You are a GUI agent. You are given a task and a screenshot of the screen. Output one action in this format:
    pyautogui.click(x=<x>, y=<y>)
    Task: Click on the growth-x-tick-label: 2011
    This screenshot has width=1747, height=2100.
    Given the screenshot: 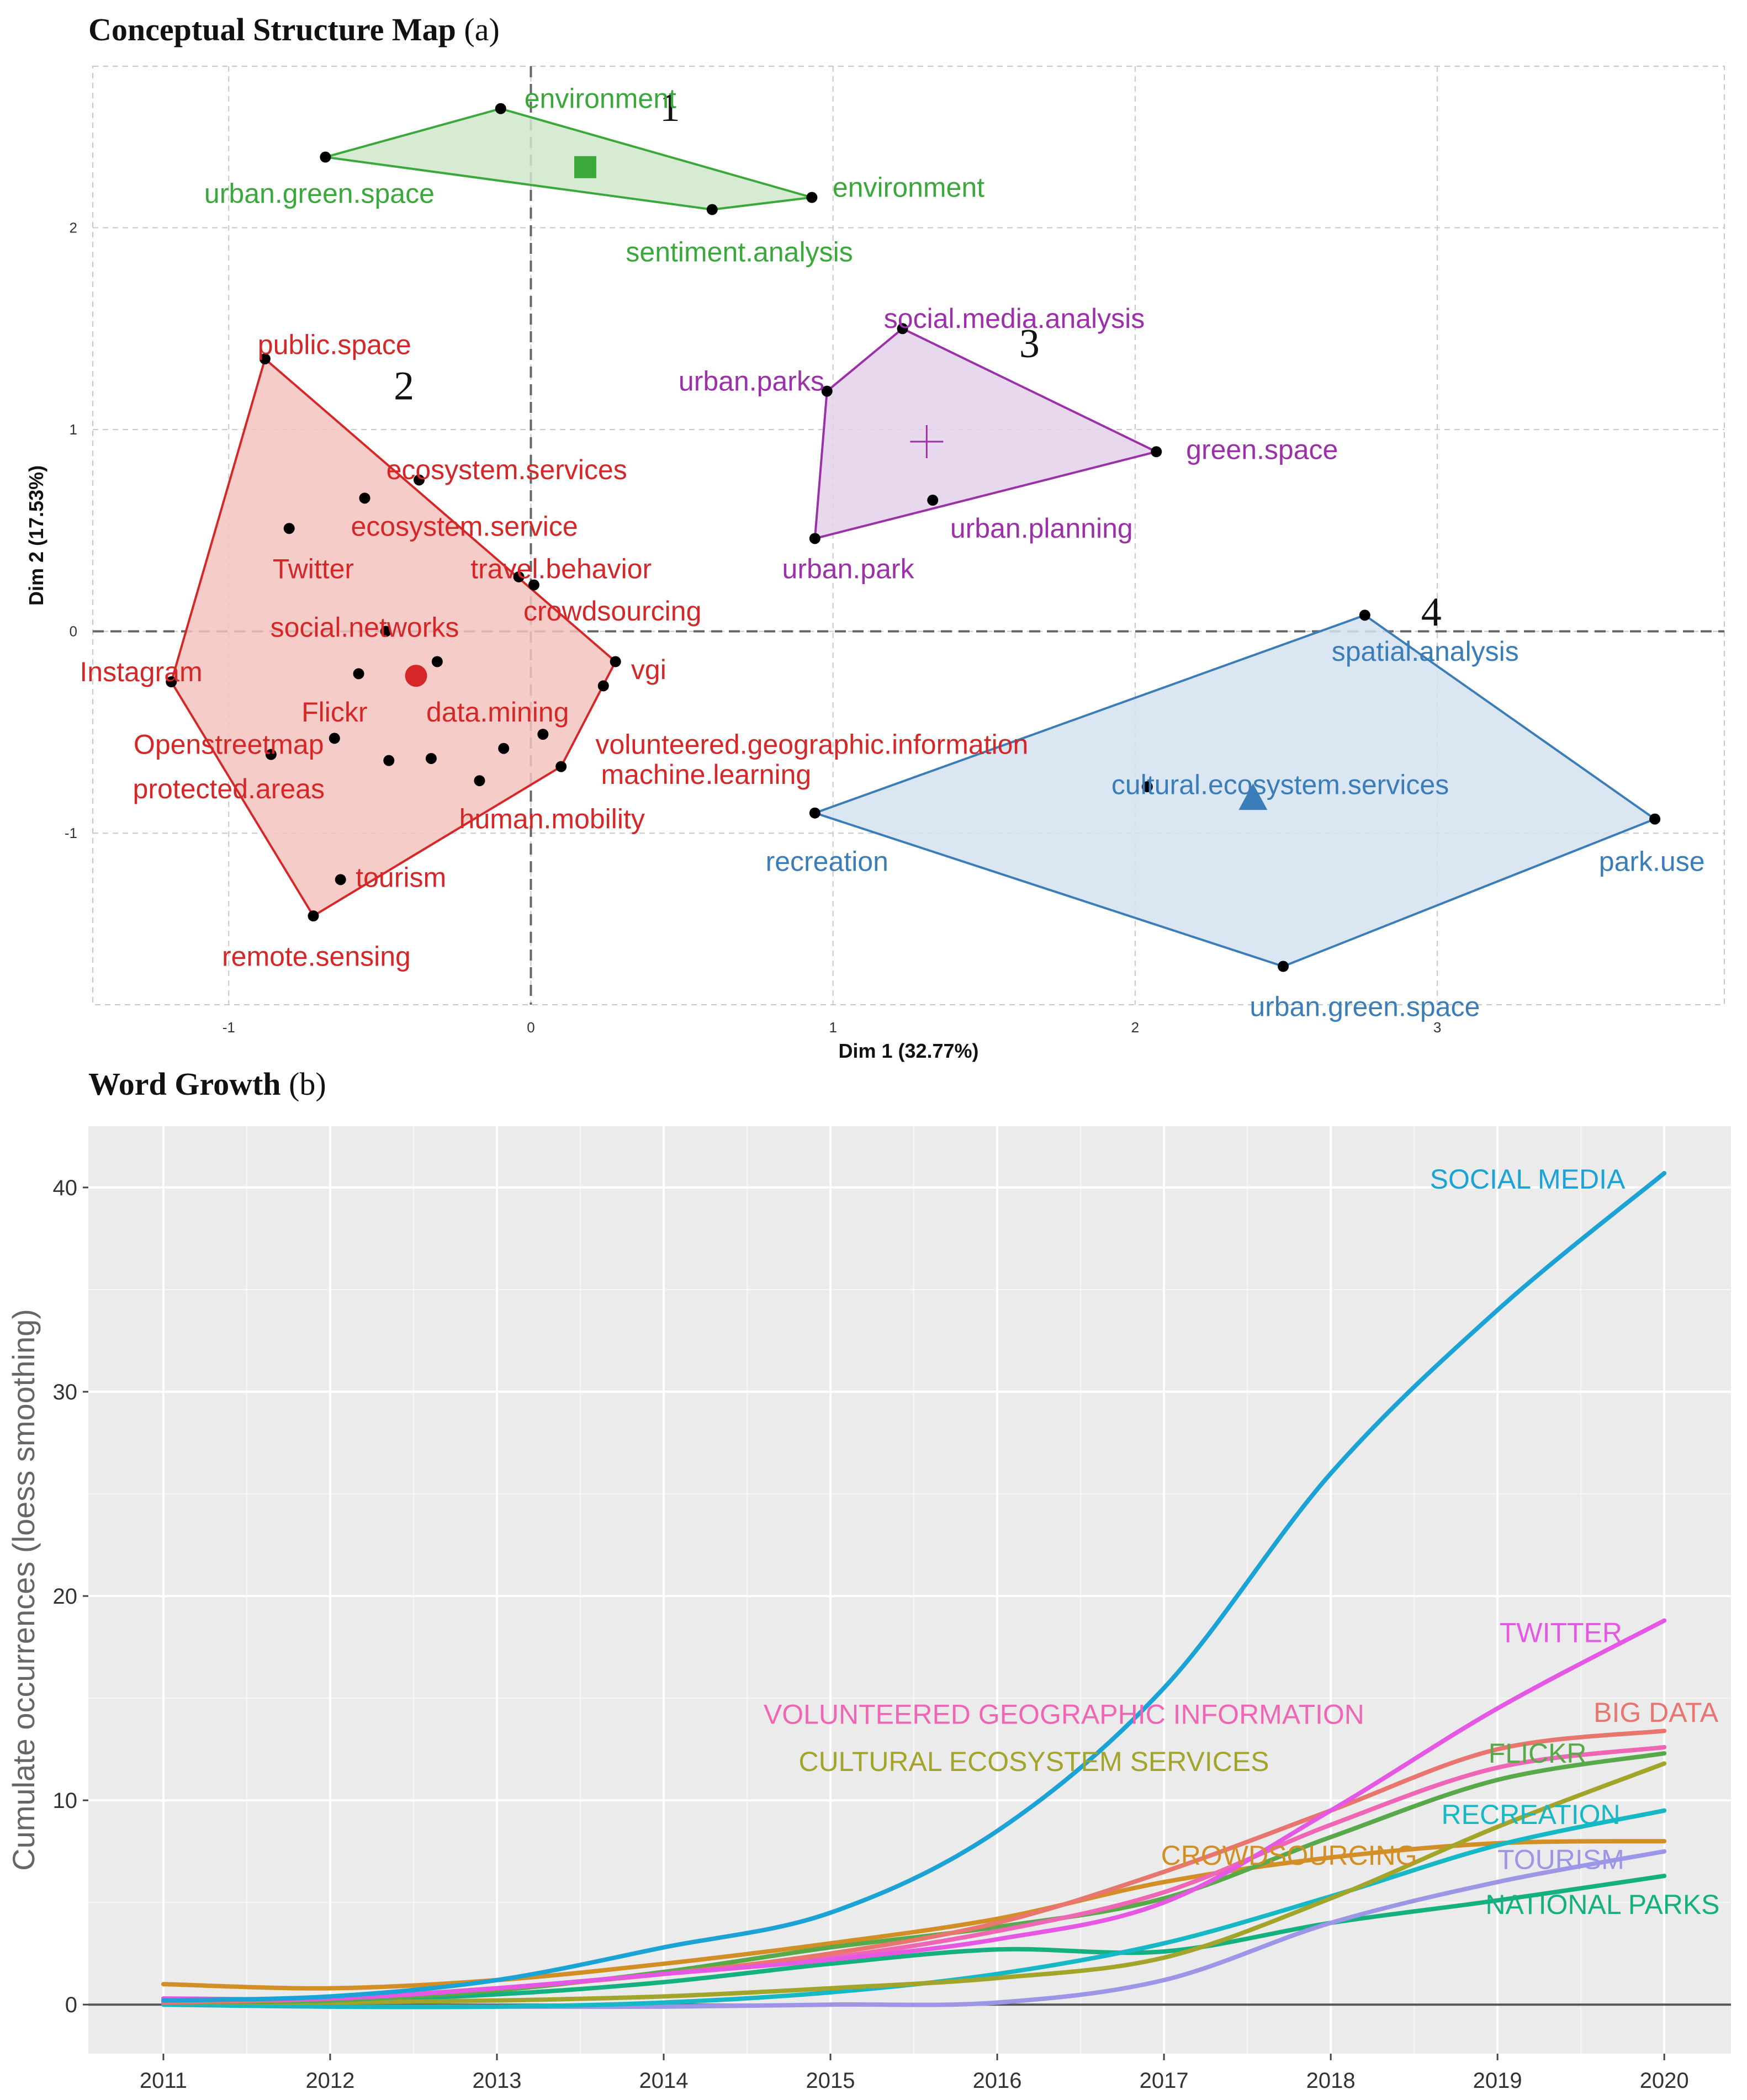 What is the action you would take?
    pyautogui.click(x=163, y=2081)
    